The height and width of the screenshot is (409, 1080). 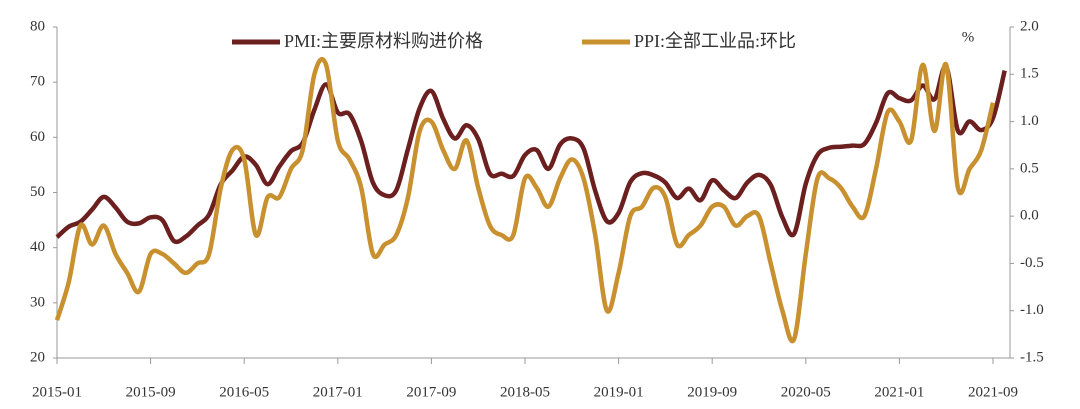 What do you see at coordinates (37, 26) in the screenshot?
I see `y-tick-label: 80` at bounding box center [37, 26].